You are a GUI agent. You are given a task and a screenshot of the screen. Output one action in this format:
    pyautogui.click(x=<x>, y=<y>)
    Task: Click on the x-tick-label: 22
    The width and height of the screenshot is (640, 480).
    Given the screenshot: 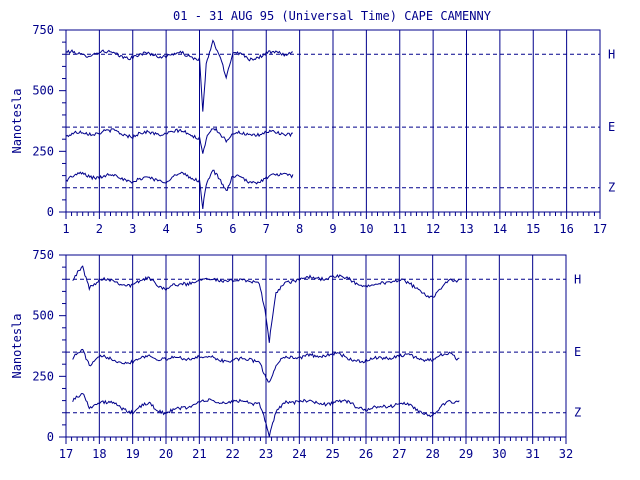 What is the action you would take?
    pyautogui.click(x=232, y=454)
    